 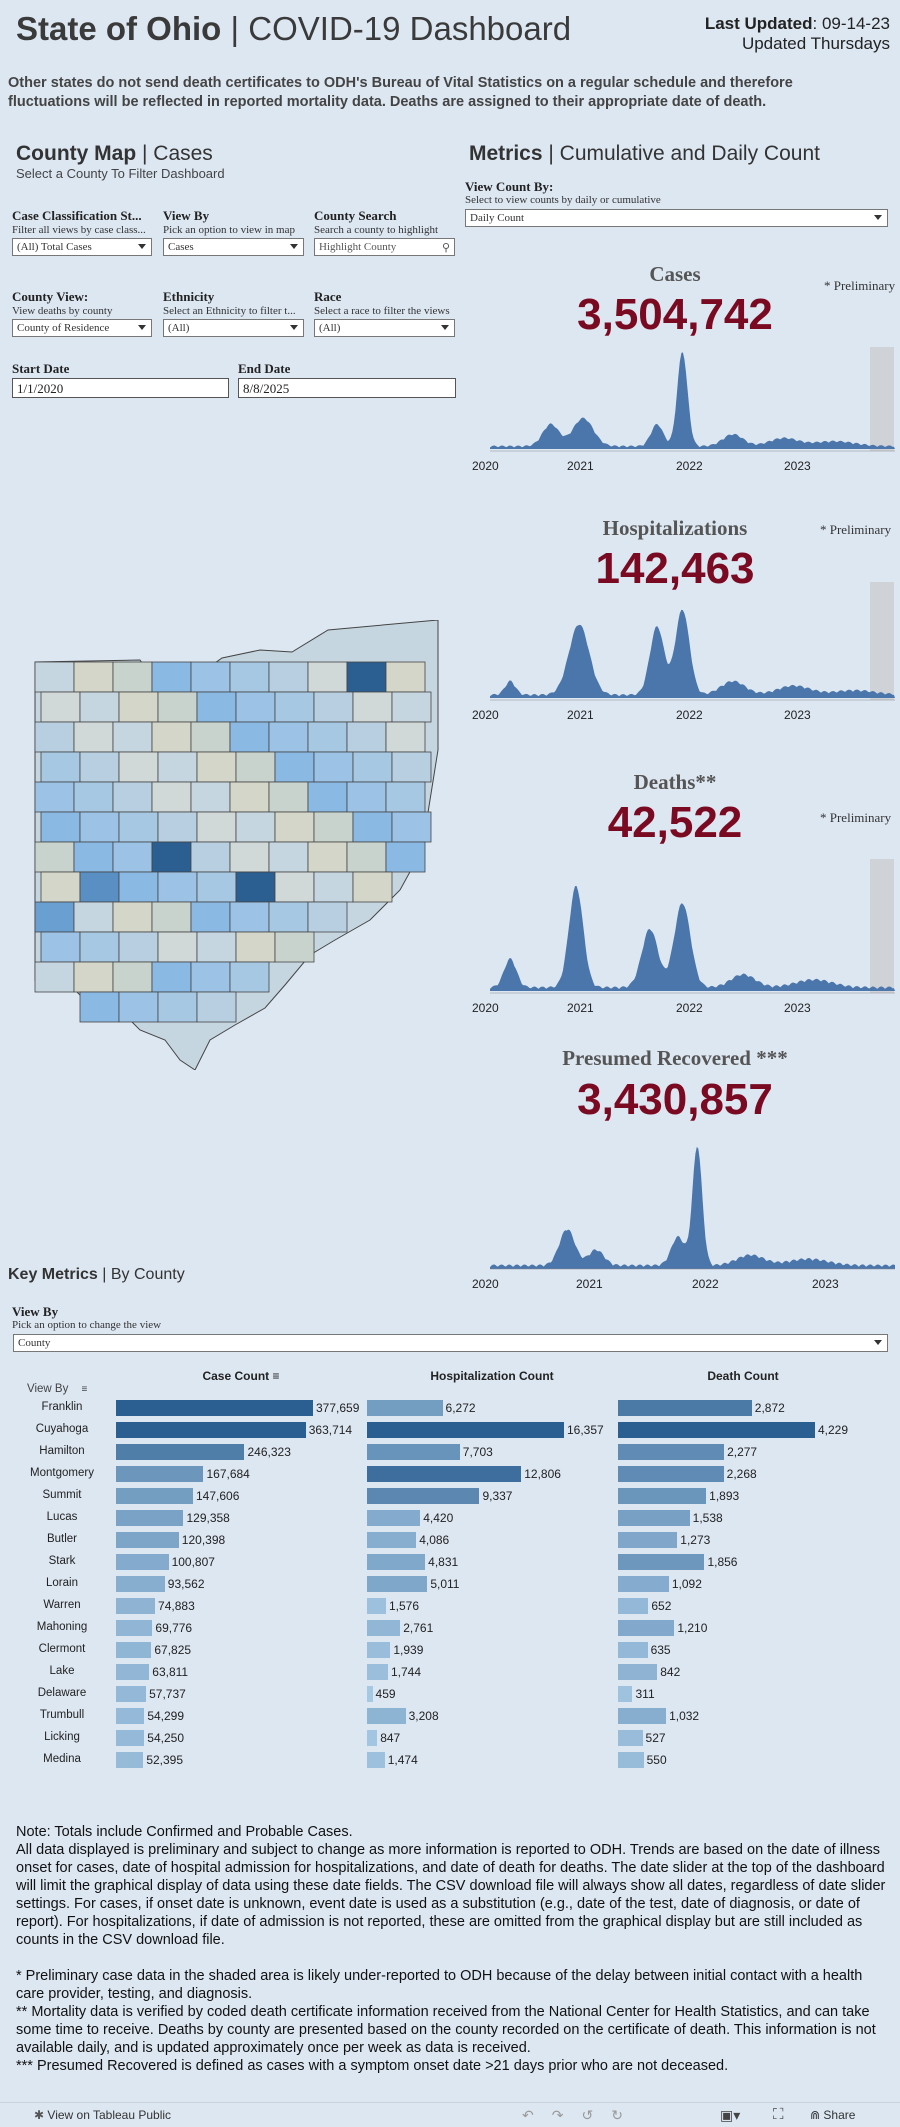 What do you see at coordinates (676, 218) in the screenshot?
I see `view-count-dropdown: Daily Count` at bounding box center [676, 218].